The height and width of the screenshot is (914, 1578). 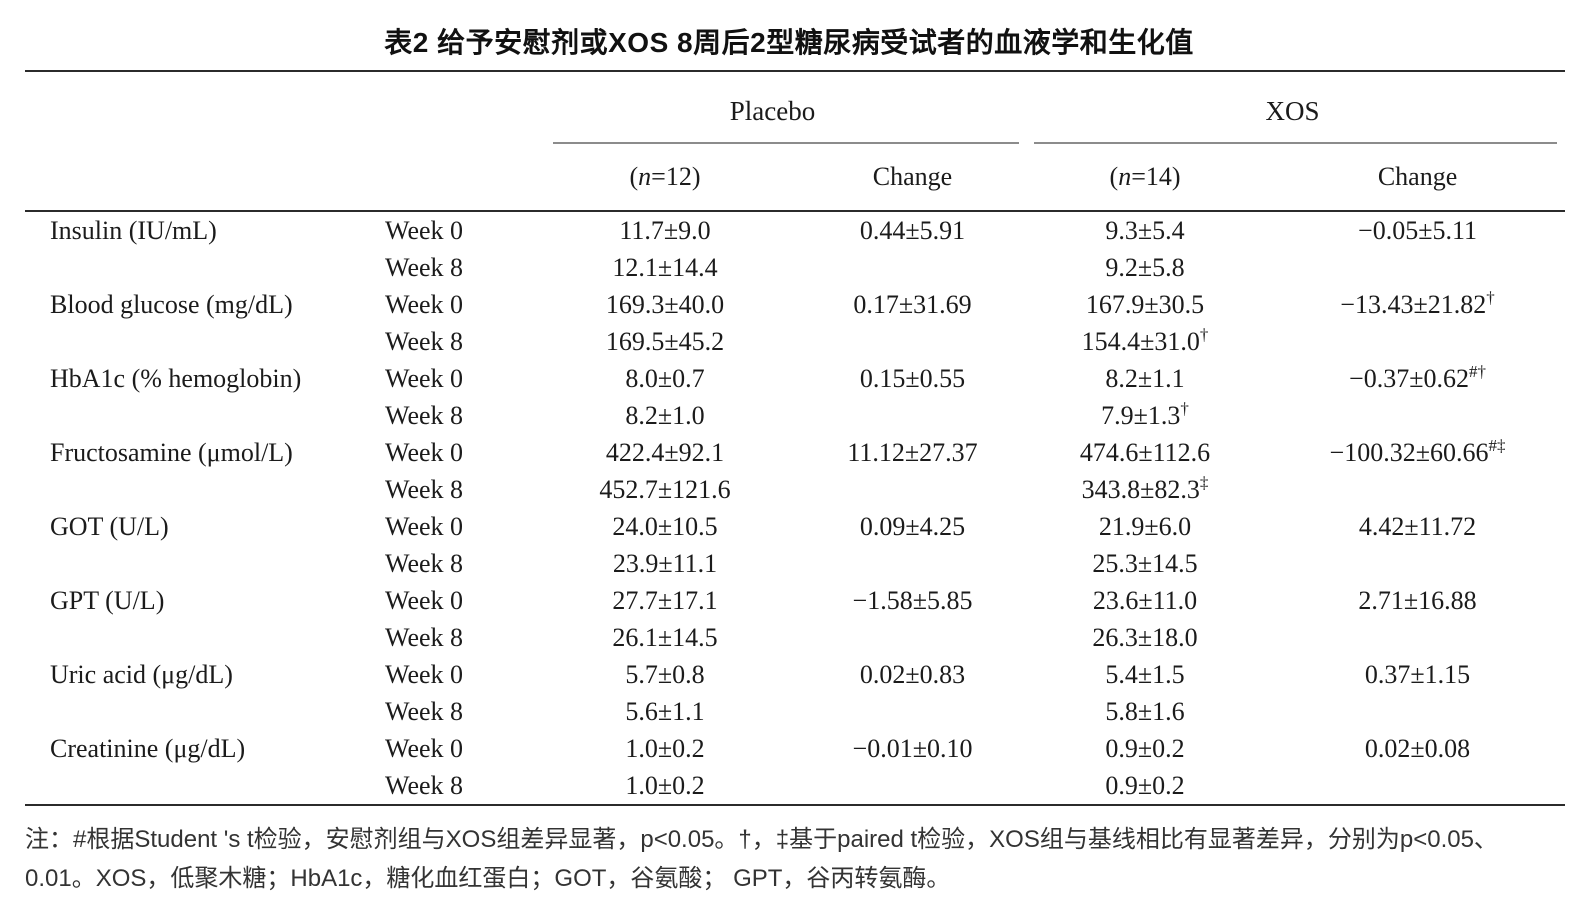 What do you see at coordinates (1292, 111) in the screenshot?
I see `xos-group-label: XOS` at bounding box center [1292, 111].